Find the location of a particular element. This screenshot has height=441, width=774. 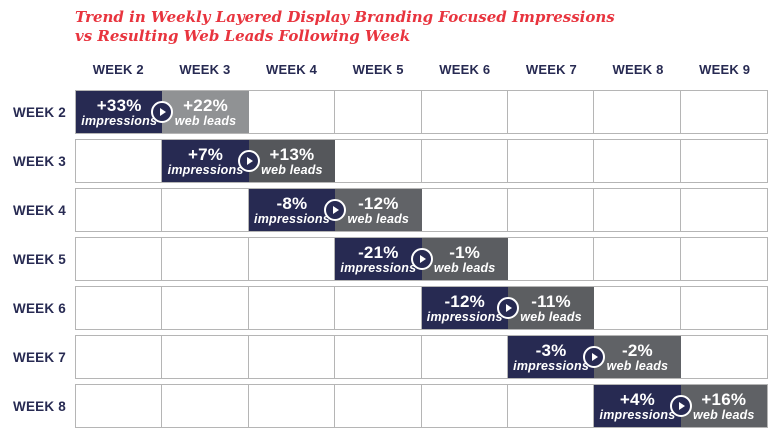

web-leads-cell: +16% web leads is located at coordinates (723, 406).